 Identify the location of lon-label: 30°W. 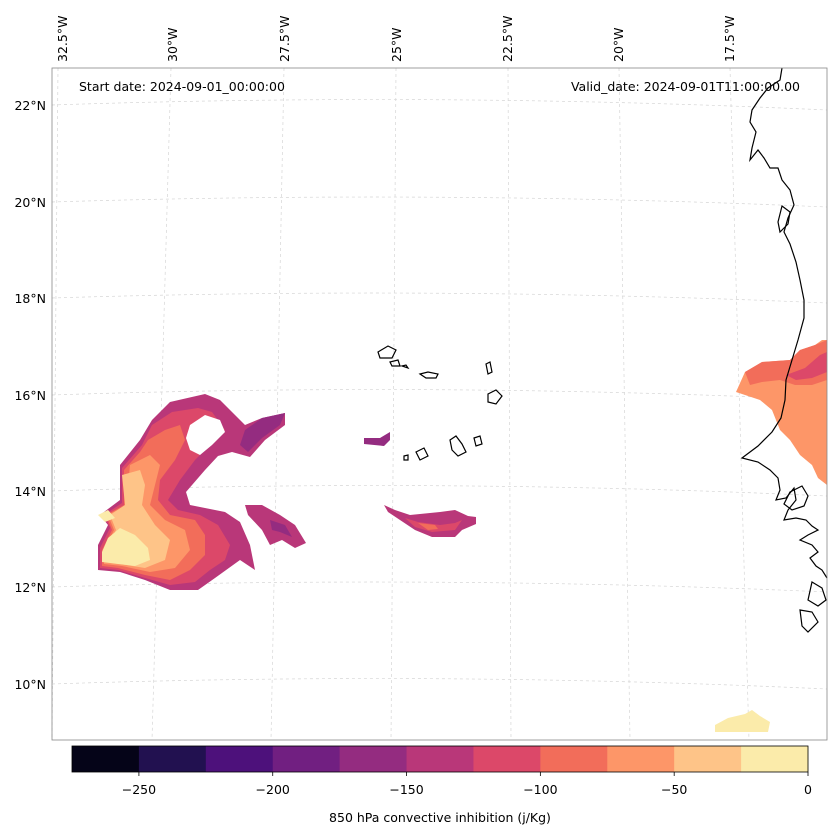
(172, 44).